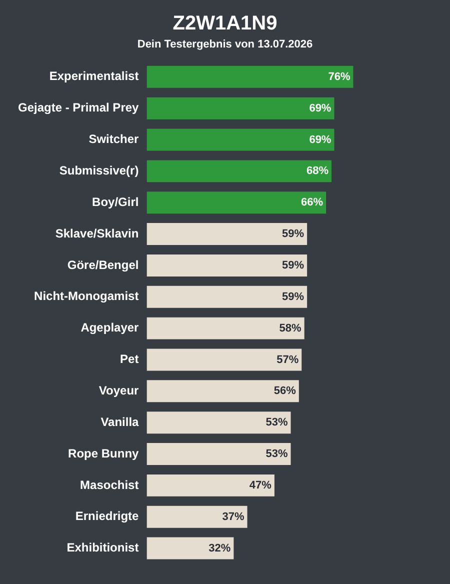  Describe the element at coordinates (225, 44) in the screenshot. I see `chart-subtitle: Dein Testergebnis von 13.07.2026` at that location.